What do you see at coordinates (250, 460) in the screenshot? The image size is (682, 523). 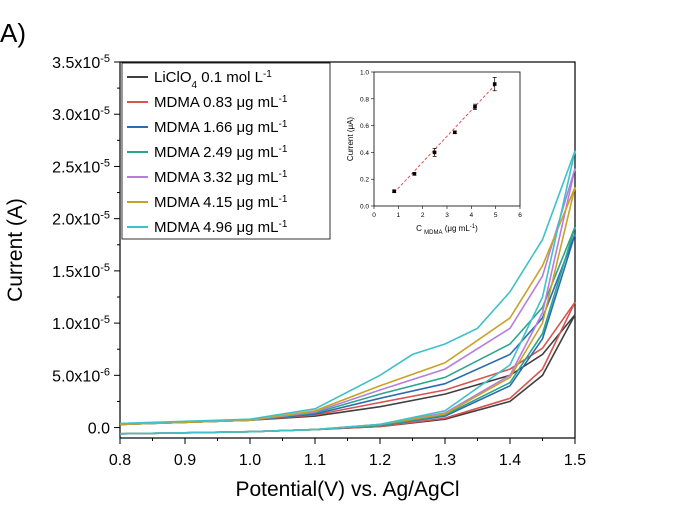 I see `x-tick-label: 1.0` at bounding box center [250, 460].